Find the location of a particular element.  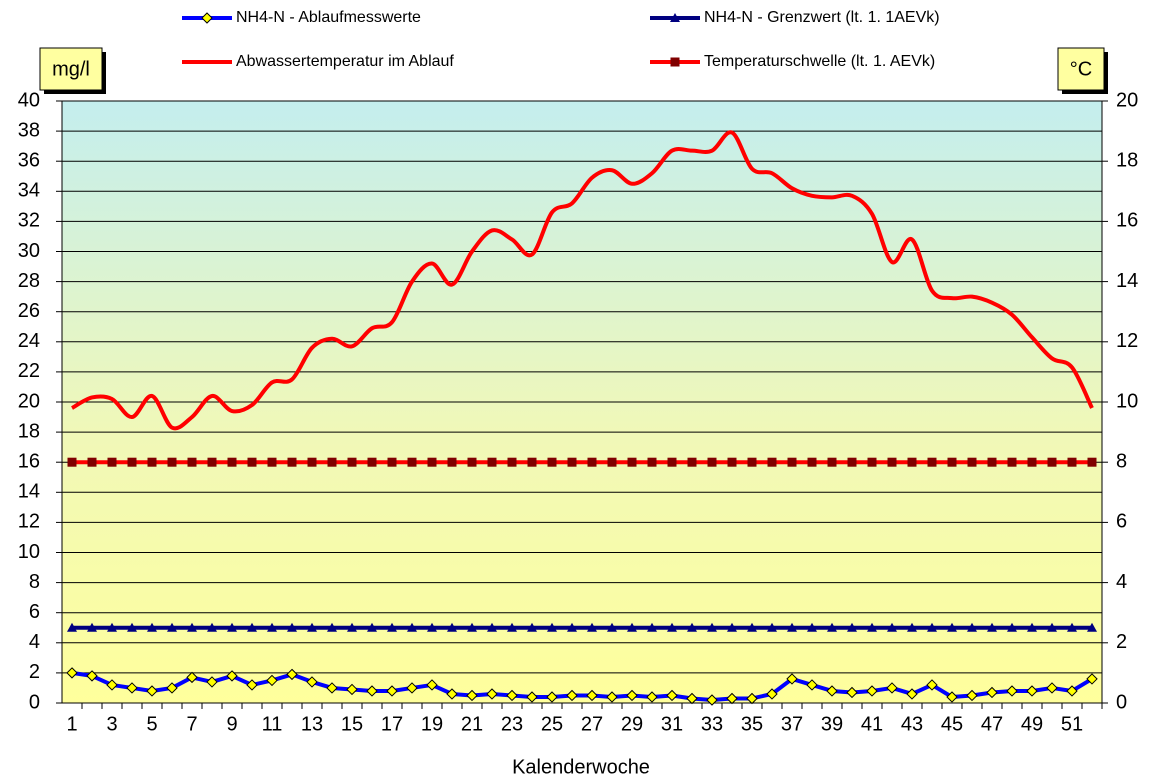

x-tick-label: 17 is located at coordinates (392, 724).